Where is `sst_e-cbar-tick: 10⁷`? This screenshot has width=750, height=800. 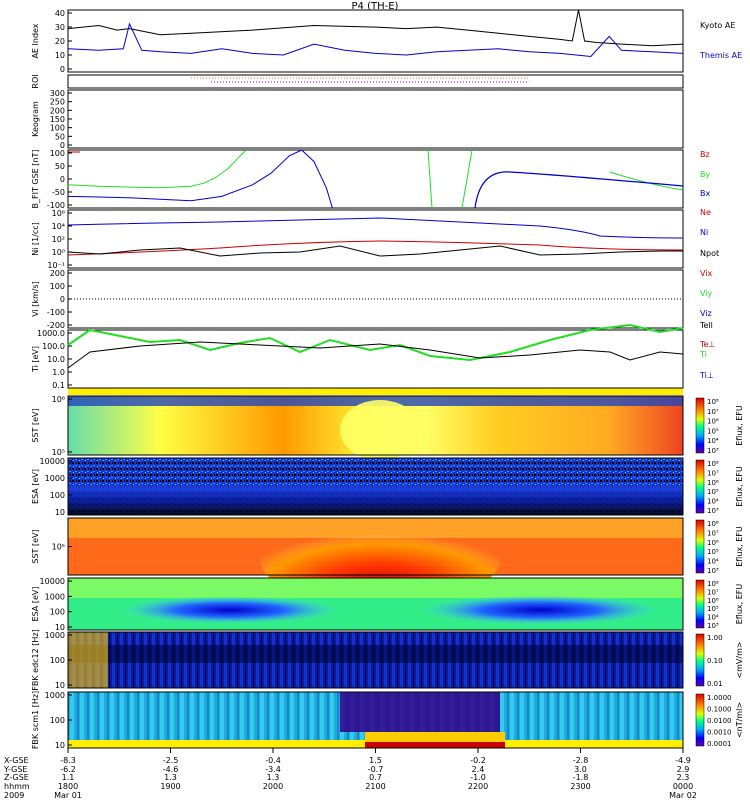 sst_e-cbar-tick: 10⁷ is located at coordinates (713, 412).